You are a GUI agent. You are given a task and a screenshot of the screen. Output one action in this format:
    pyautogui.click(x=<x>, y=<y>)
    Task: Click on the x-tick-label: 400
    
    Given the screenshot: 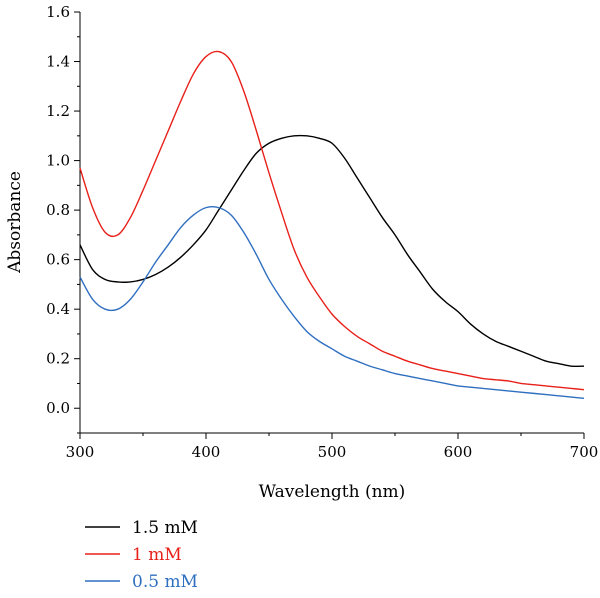 What is the action you would take?
    pyautogui.click(x=206, y=452)
    